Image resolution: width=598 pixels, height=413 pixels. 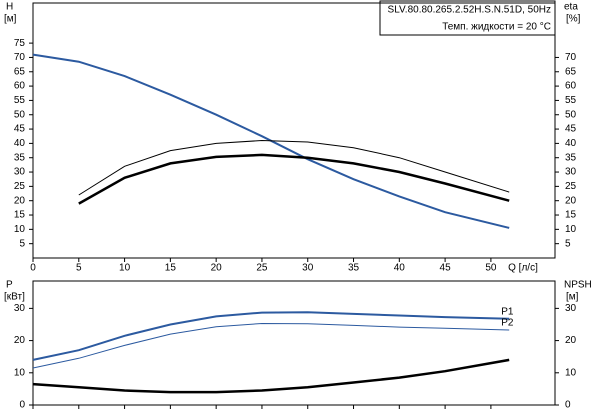 What do you see at coordinates (568, 405) in the screenshot?
I see `y2-tick-label: 0` at bounding box center [568, 405].